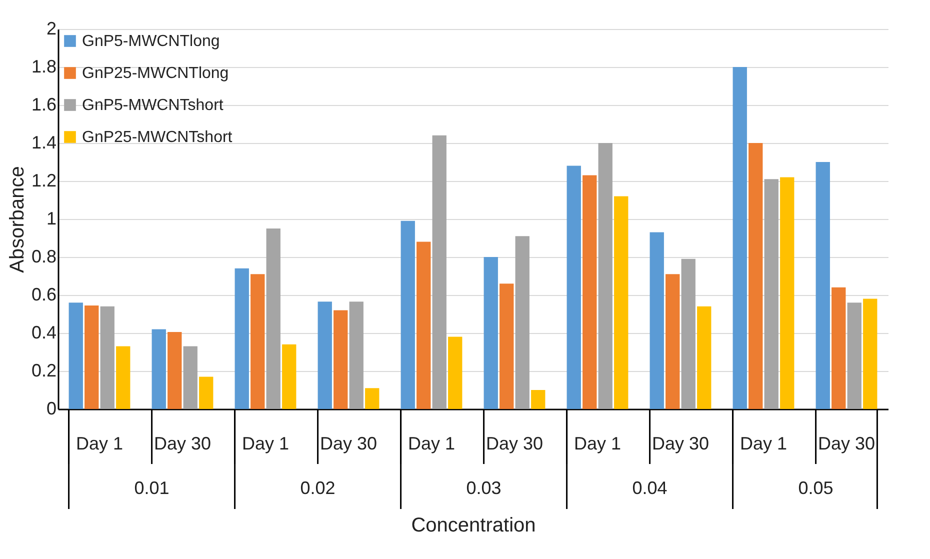  Describe the element at coordinates (152, 488) in the screenshot. I see `text: 0.01` at that location.